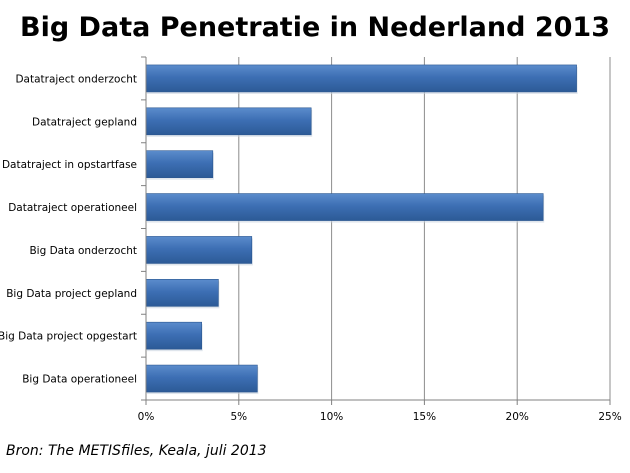 The width and height of the screenshot is (630, 473). Describe the element at coordinates (136, 451) in the screenshot. I see `source-note: Bron: The METISfiles, Keala, juli 2013` at that location.